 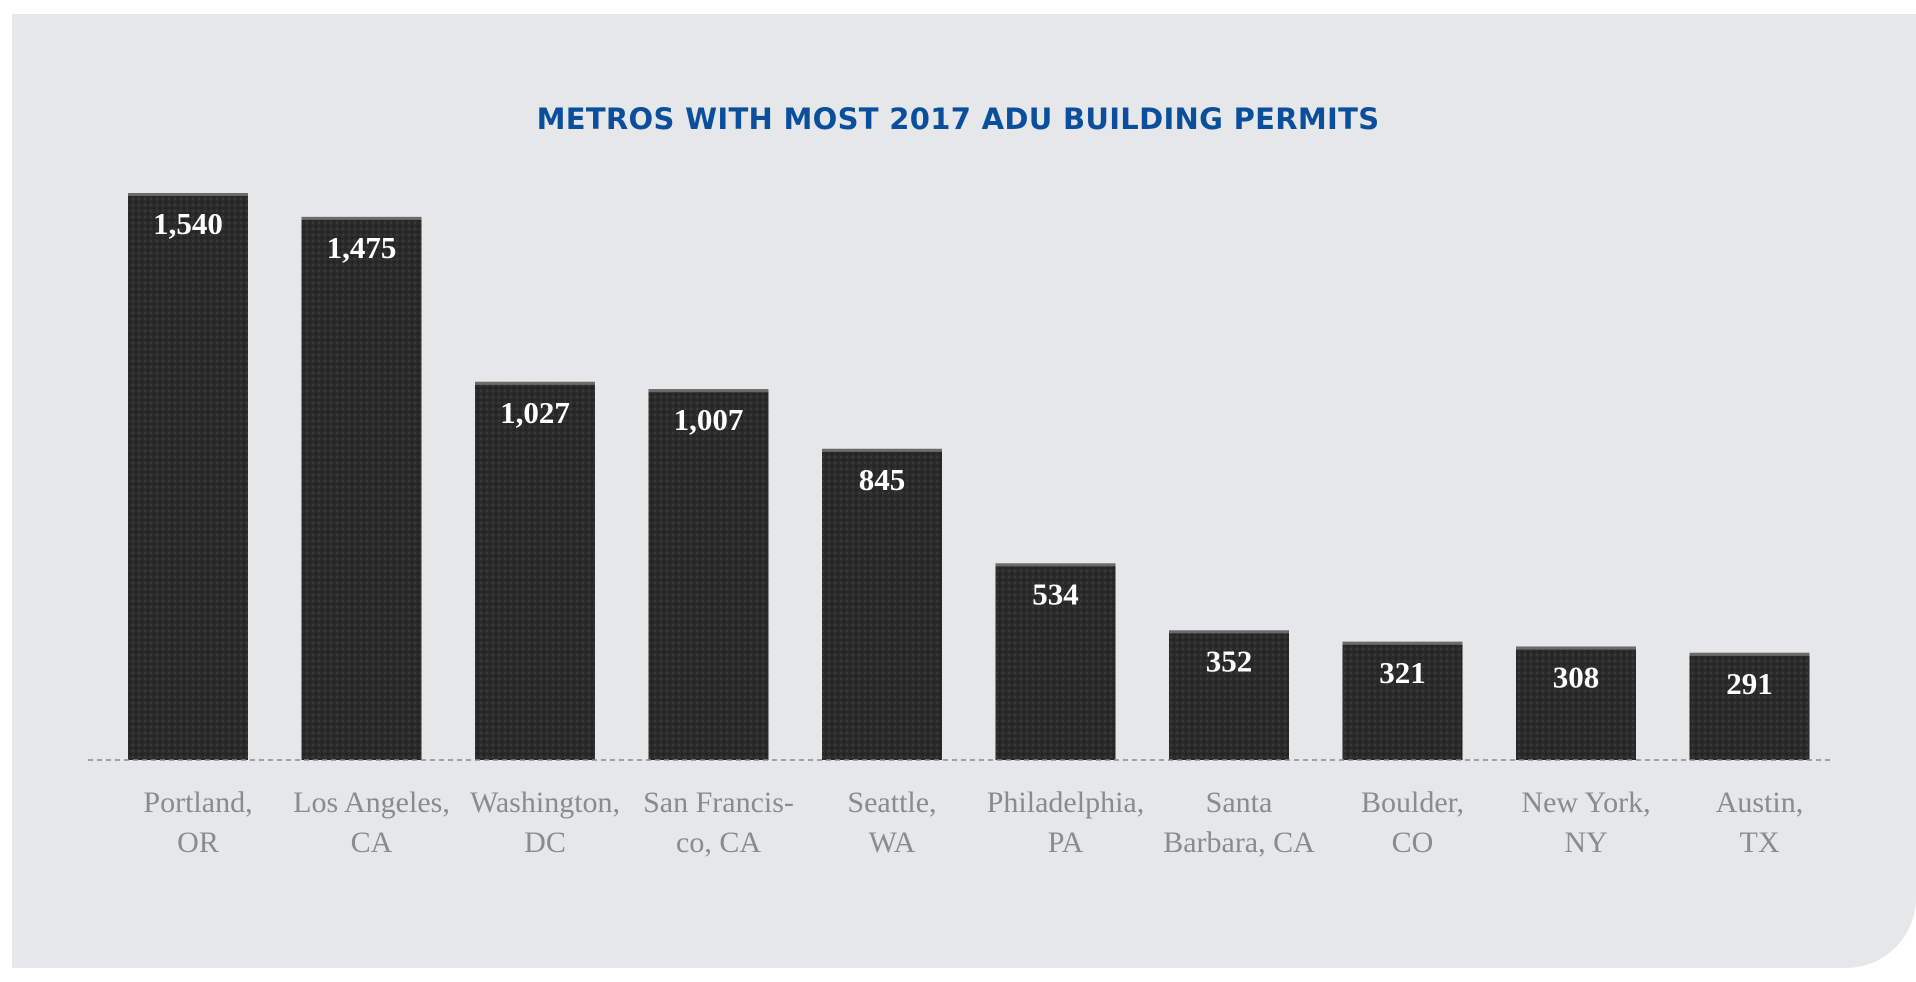 What do you see at coordinates (892, 842) in the screenshot?
I see `x-tick-label: WA` at bounding box center [892, 842].